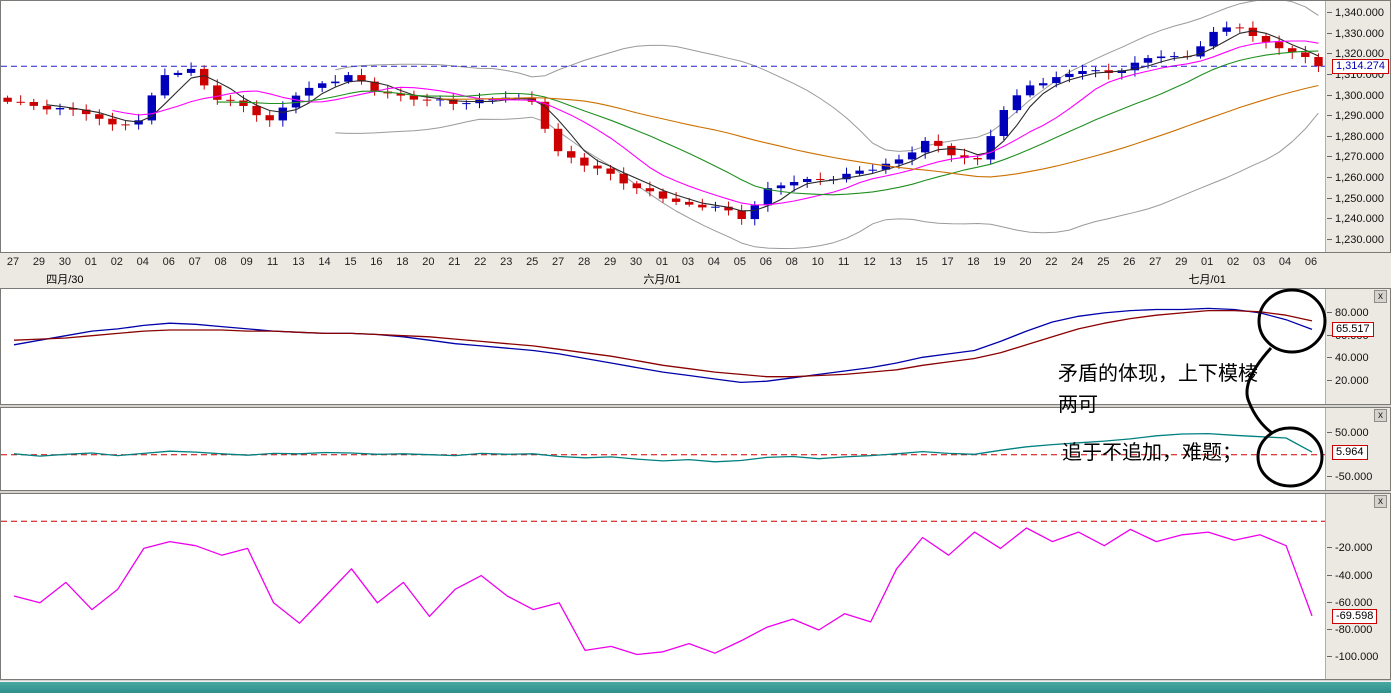 The height and width of the screenshot is (693, 1391). Describe the element at coordinates (739, 262) in the screenshot. I see `date-tick-label: 05` at that location.